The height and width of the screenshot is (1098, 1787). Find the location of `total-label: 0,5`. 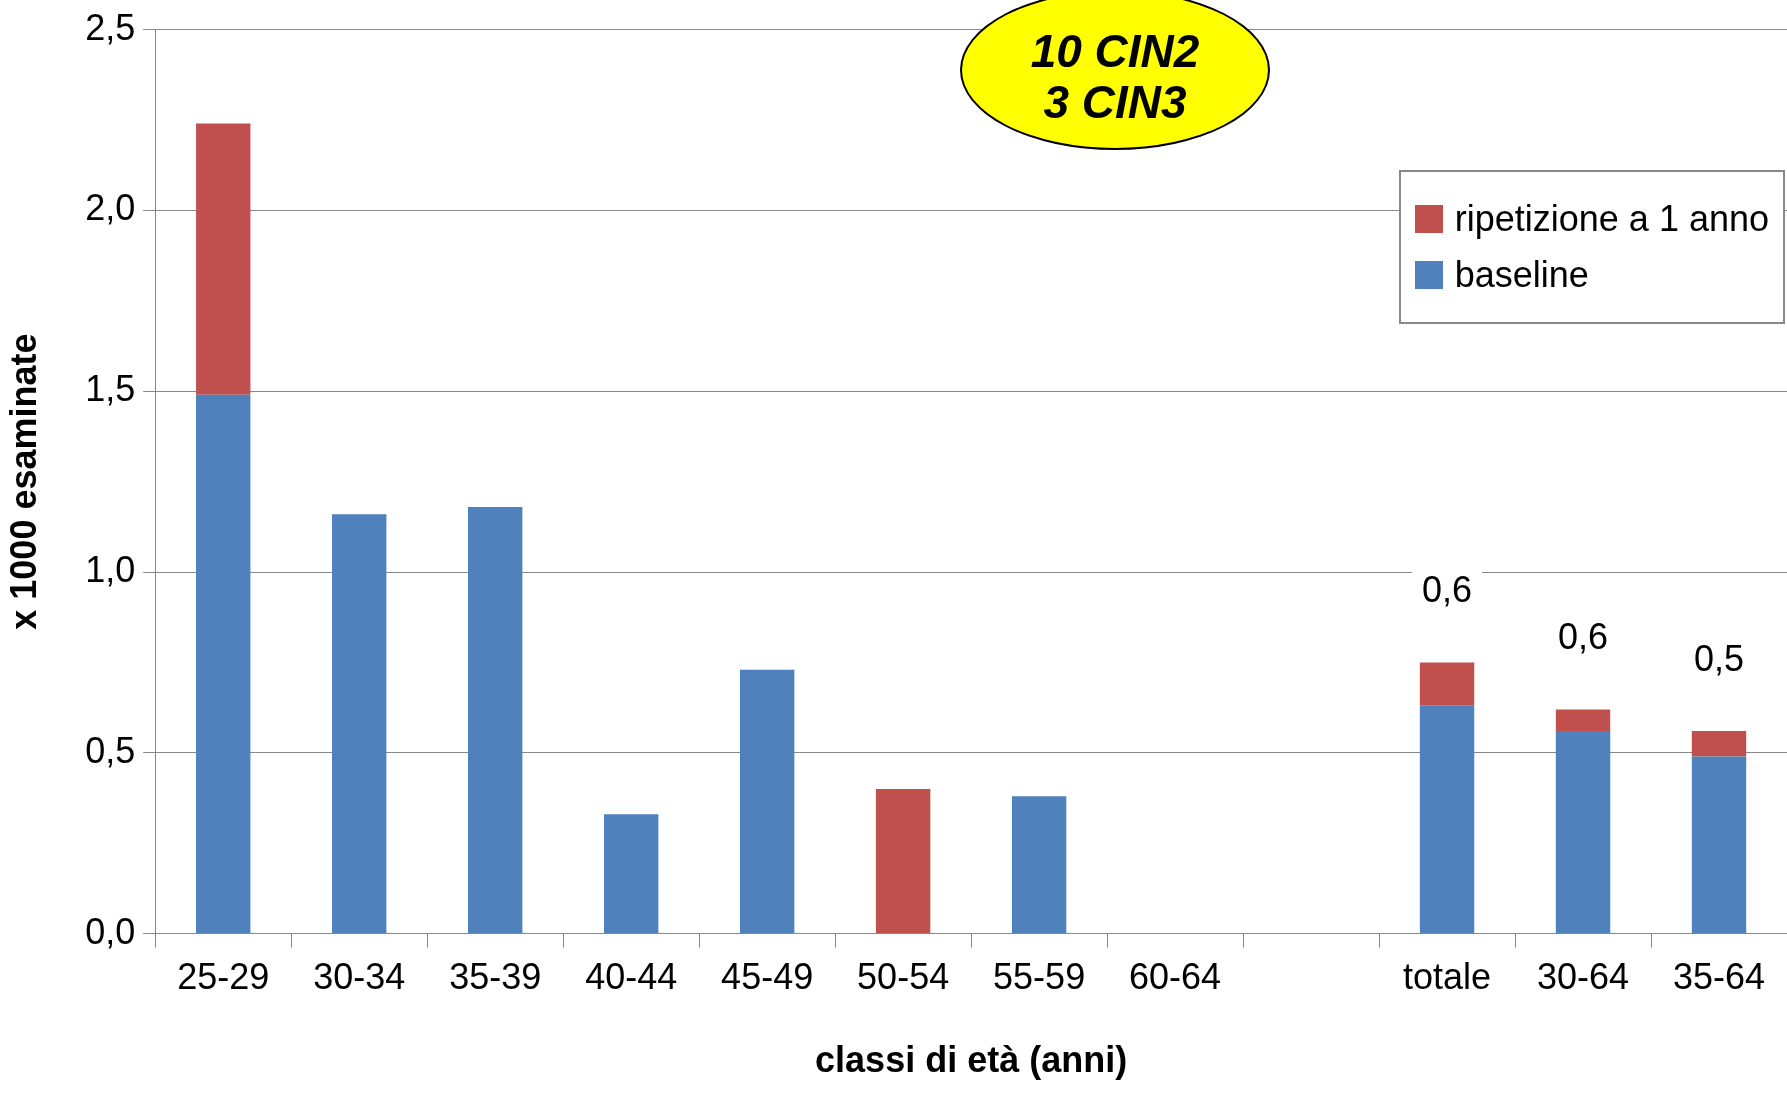

total-label: 0,5 is located at coordinates (1719, 659).